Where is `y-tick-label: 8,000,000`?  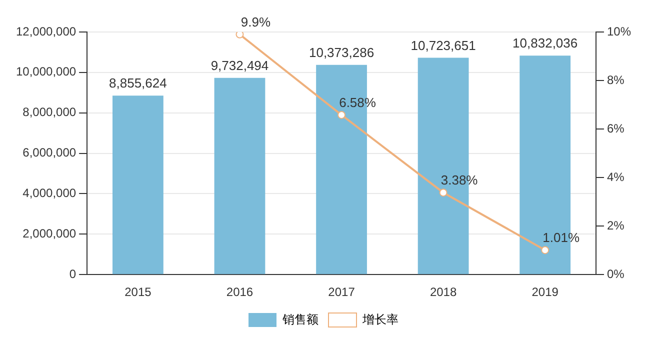 y-tick-label: 8,000,000 is located at coordinates (49, 112).